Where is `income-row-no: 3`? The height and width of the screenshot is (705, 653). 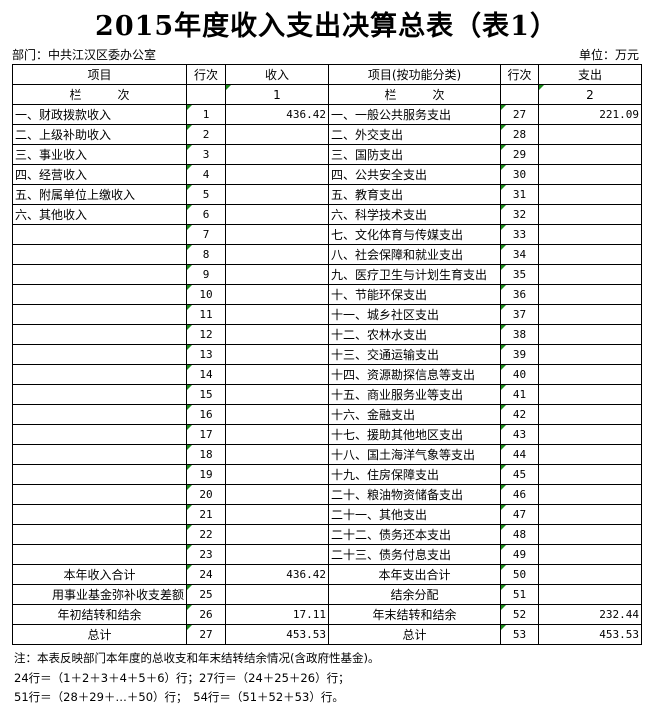
income-row-no: 3 is located at coordinates (206, 154).